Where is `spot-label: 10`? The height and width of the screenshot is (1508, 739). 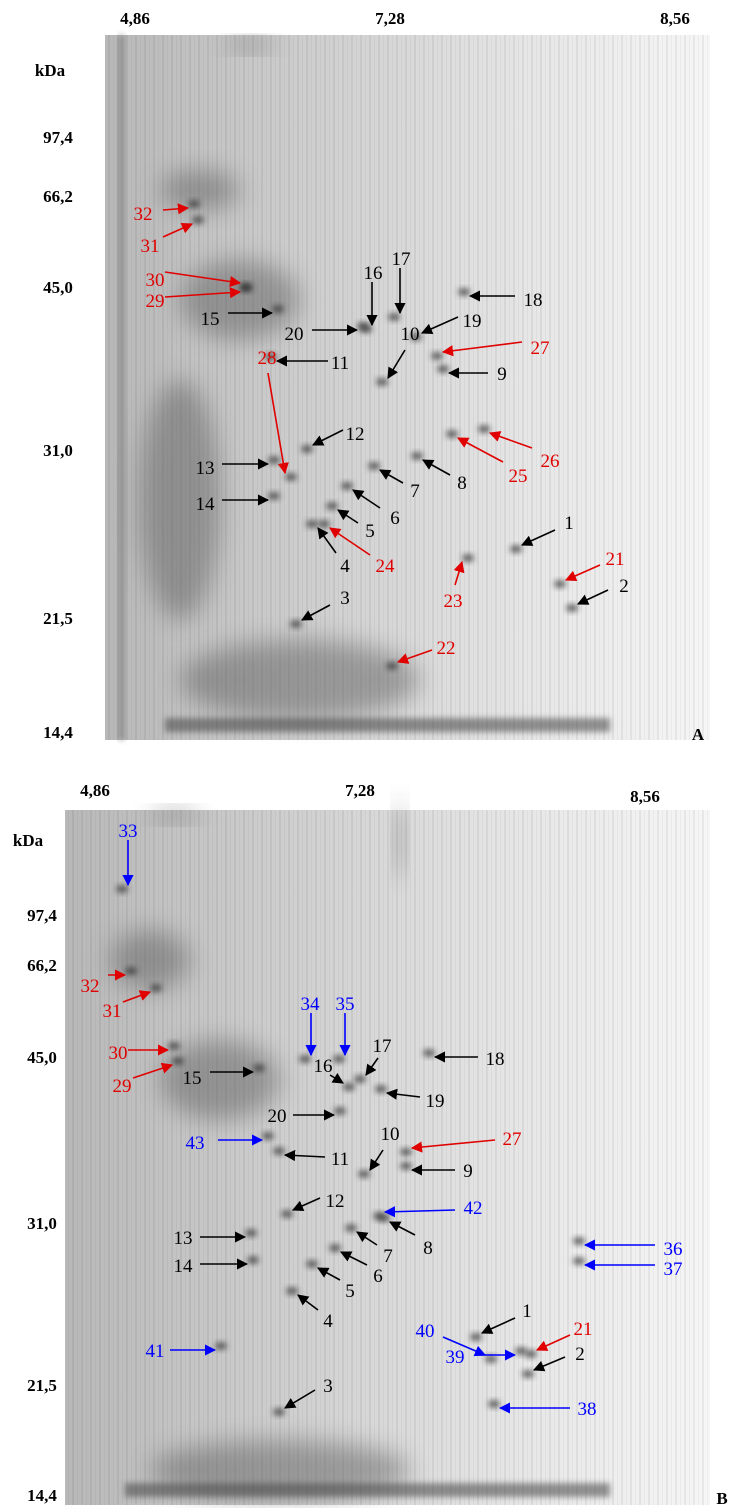
spot-label: 10 is located at coordinates (390, 1134).